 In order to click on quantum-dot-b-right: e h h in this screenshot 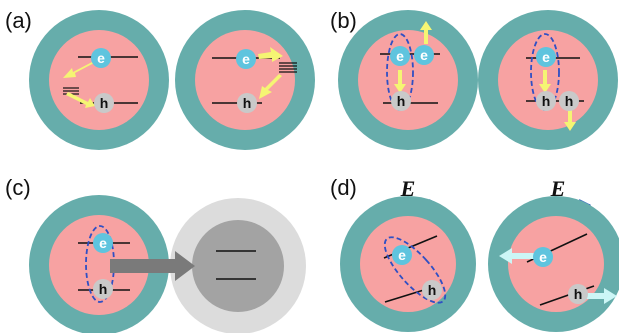, I will do `click(548, 80)`.